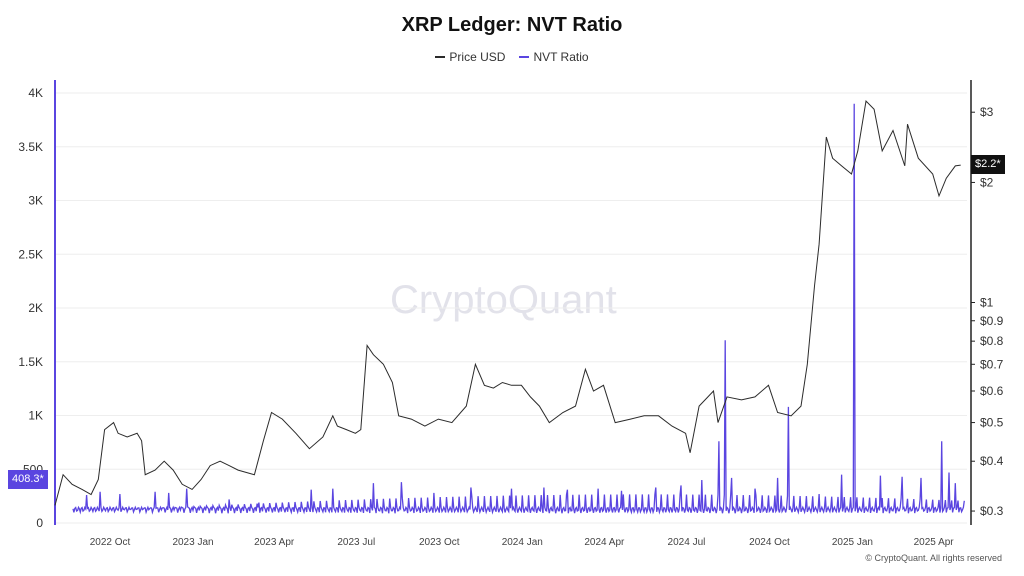 The width and height of the screenshot is (1024, 576). I want to click on x-tick-label: 2023 Apr, so click(274, 542).